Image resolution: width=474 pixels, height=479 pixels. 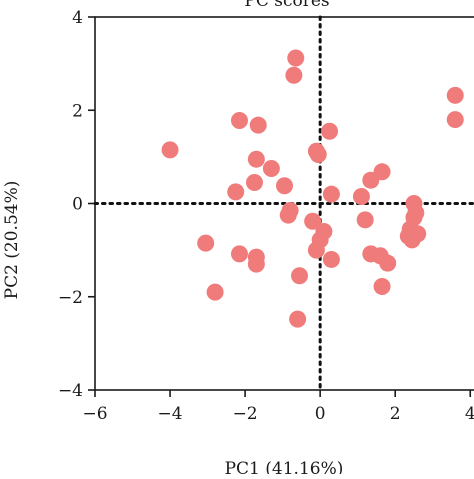 What do you see at coordinates (94, 414) in the screenshot?
I see `x-tick-label: −6` at bounding box center [94, 414].